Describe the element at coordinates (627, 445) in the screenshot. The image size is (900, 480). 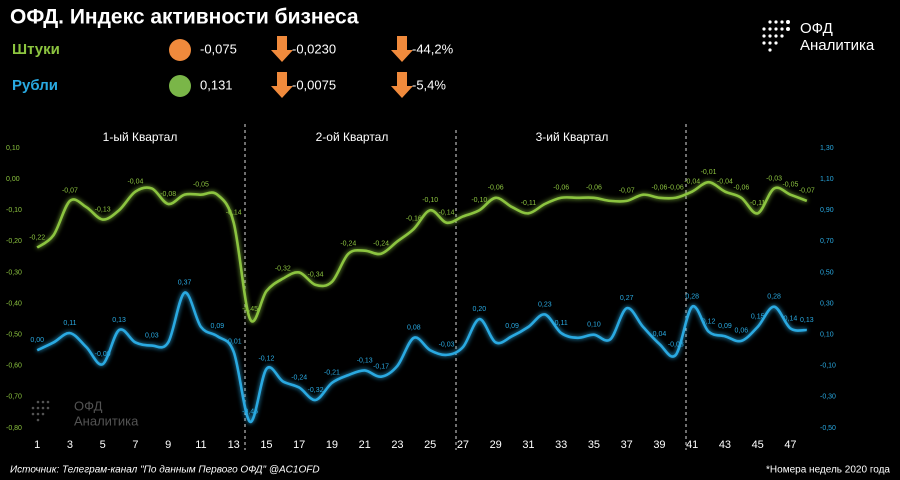
I see `x-tick-label: 37` at that location.